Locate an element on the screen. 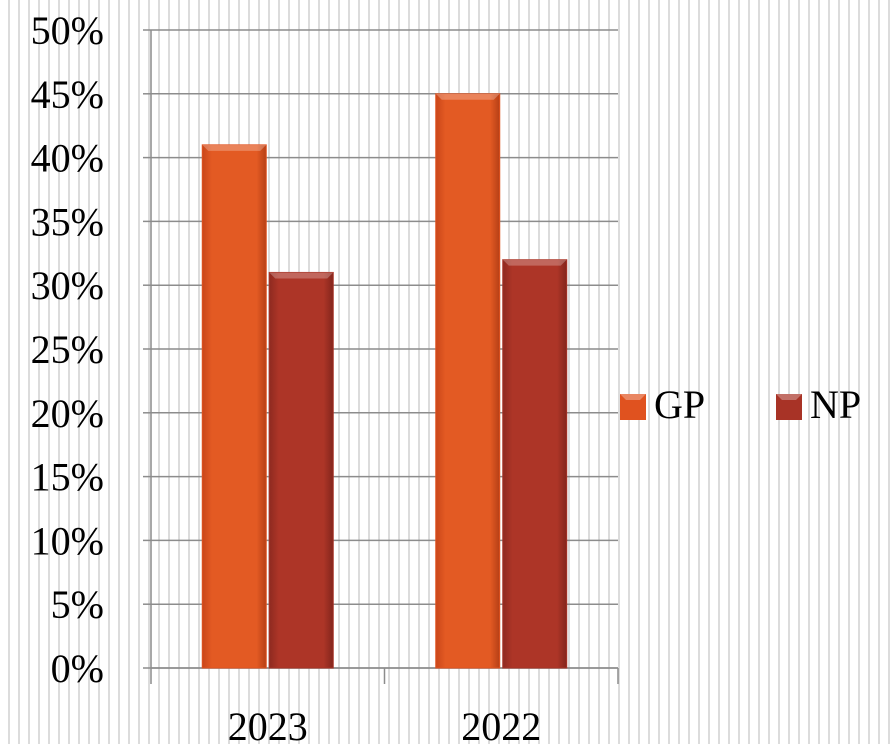 This screenshot has width=890, height=749. y-tick-label: 30% is located at coordinates (67, 285).